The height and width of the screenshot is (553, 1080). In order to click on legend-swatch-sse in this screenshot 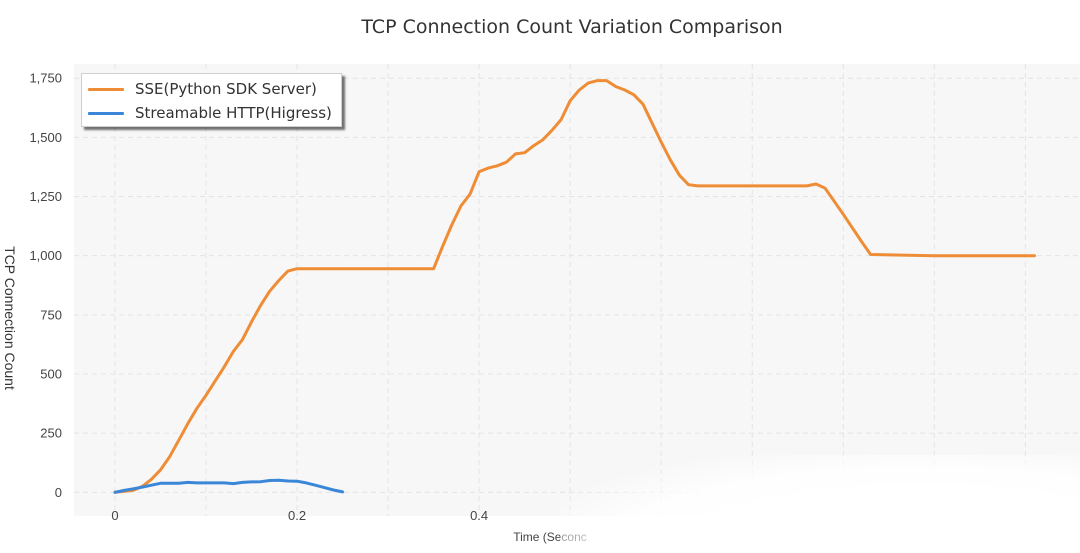, I will do `click(106, 89)`.